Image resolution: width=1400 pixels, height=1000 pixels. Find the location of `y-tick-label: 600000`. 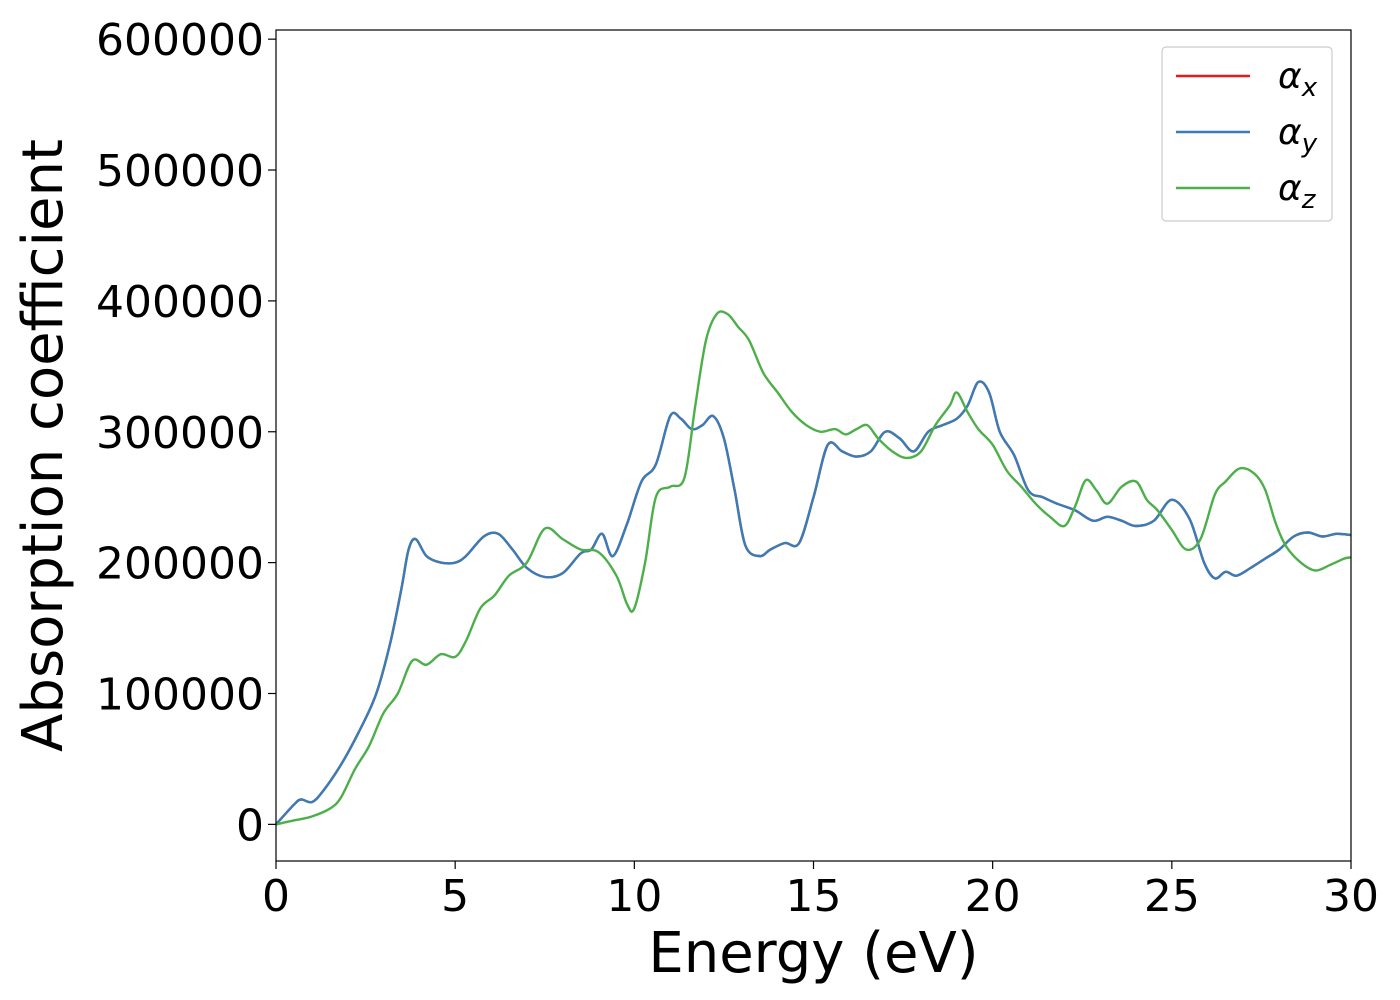

y-tick-label: 600000 is located at coordinates (180, 40).